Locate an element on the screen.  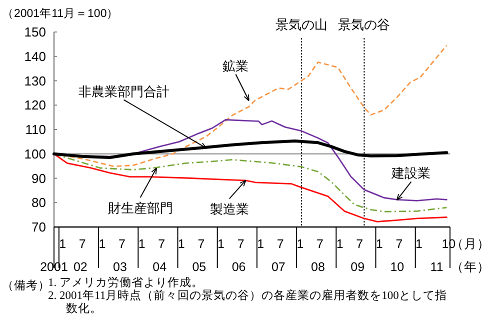
annotation: 建設業 is located at coordinates (410, 173).